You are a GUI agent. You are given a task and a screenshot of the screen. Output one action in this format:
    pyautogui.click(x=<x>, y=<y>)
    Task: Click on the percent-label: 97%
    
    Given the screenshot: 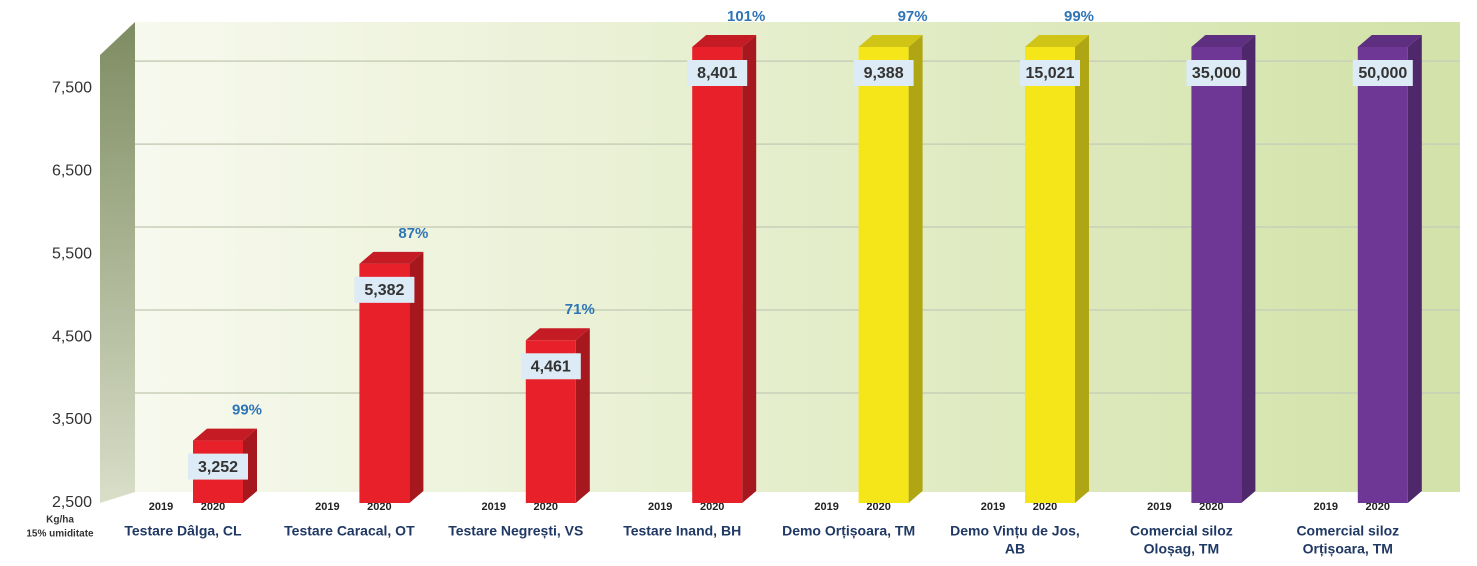 What is the action you would take?
    pyautogui.click(x=913, y=16)
    